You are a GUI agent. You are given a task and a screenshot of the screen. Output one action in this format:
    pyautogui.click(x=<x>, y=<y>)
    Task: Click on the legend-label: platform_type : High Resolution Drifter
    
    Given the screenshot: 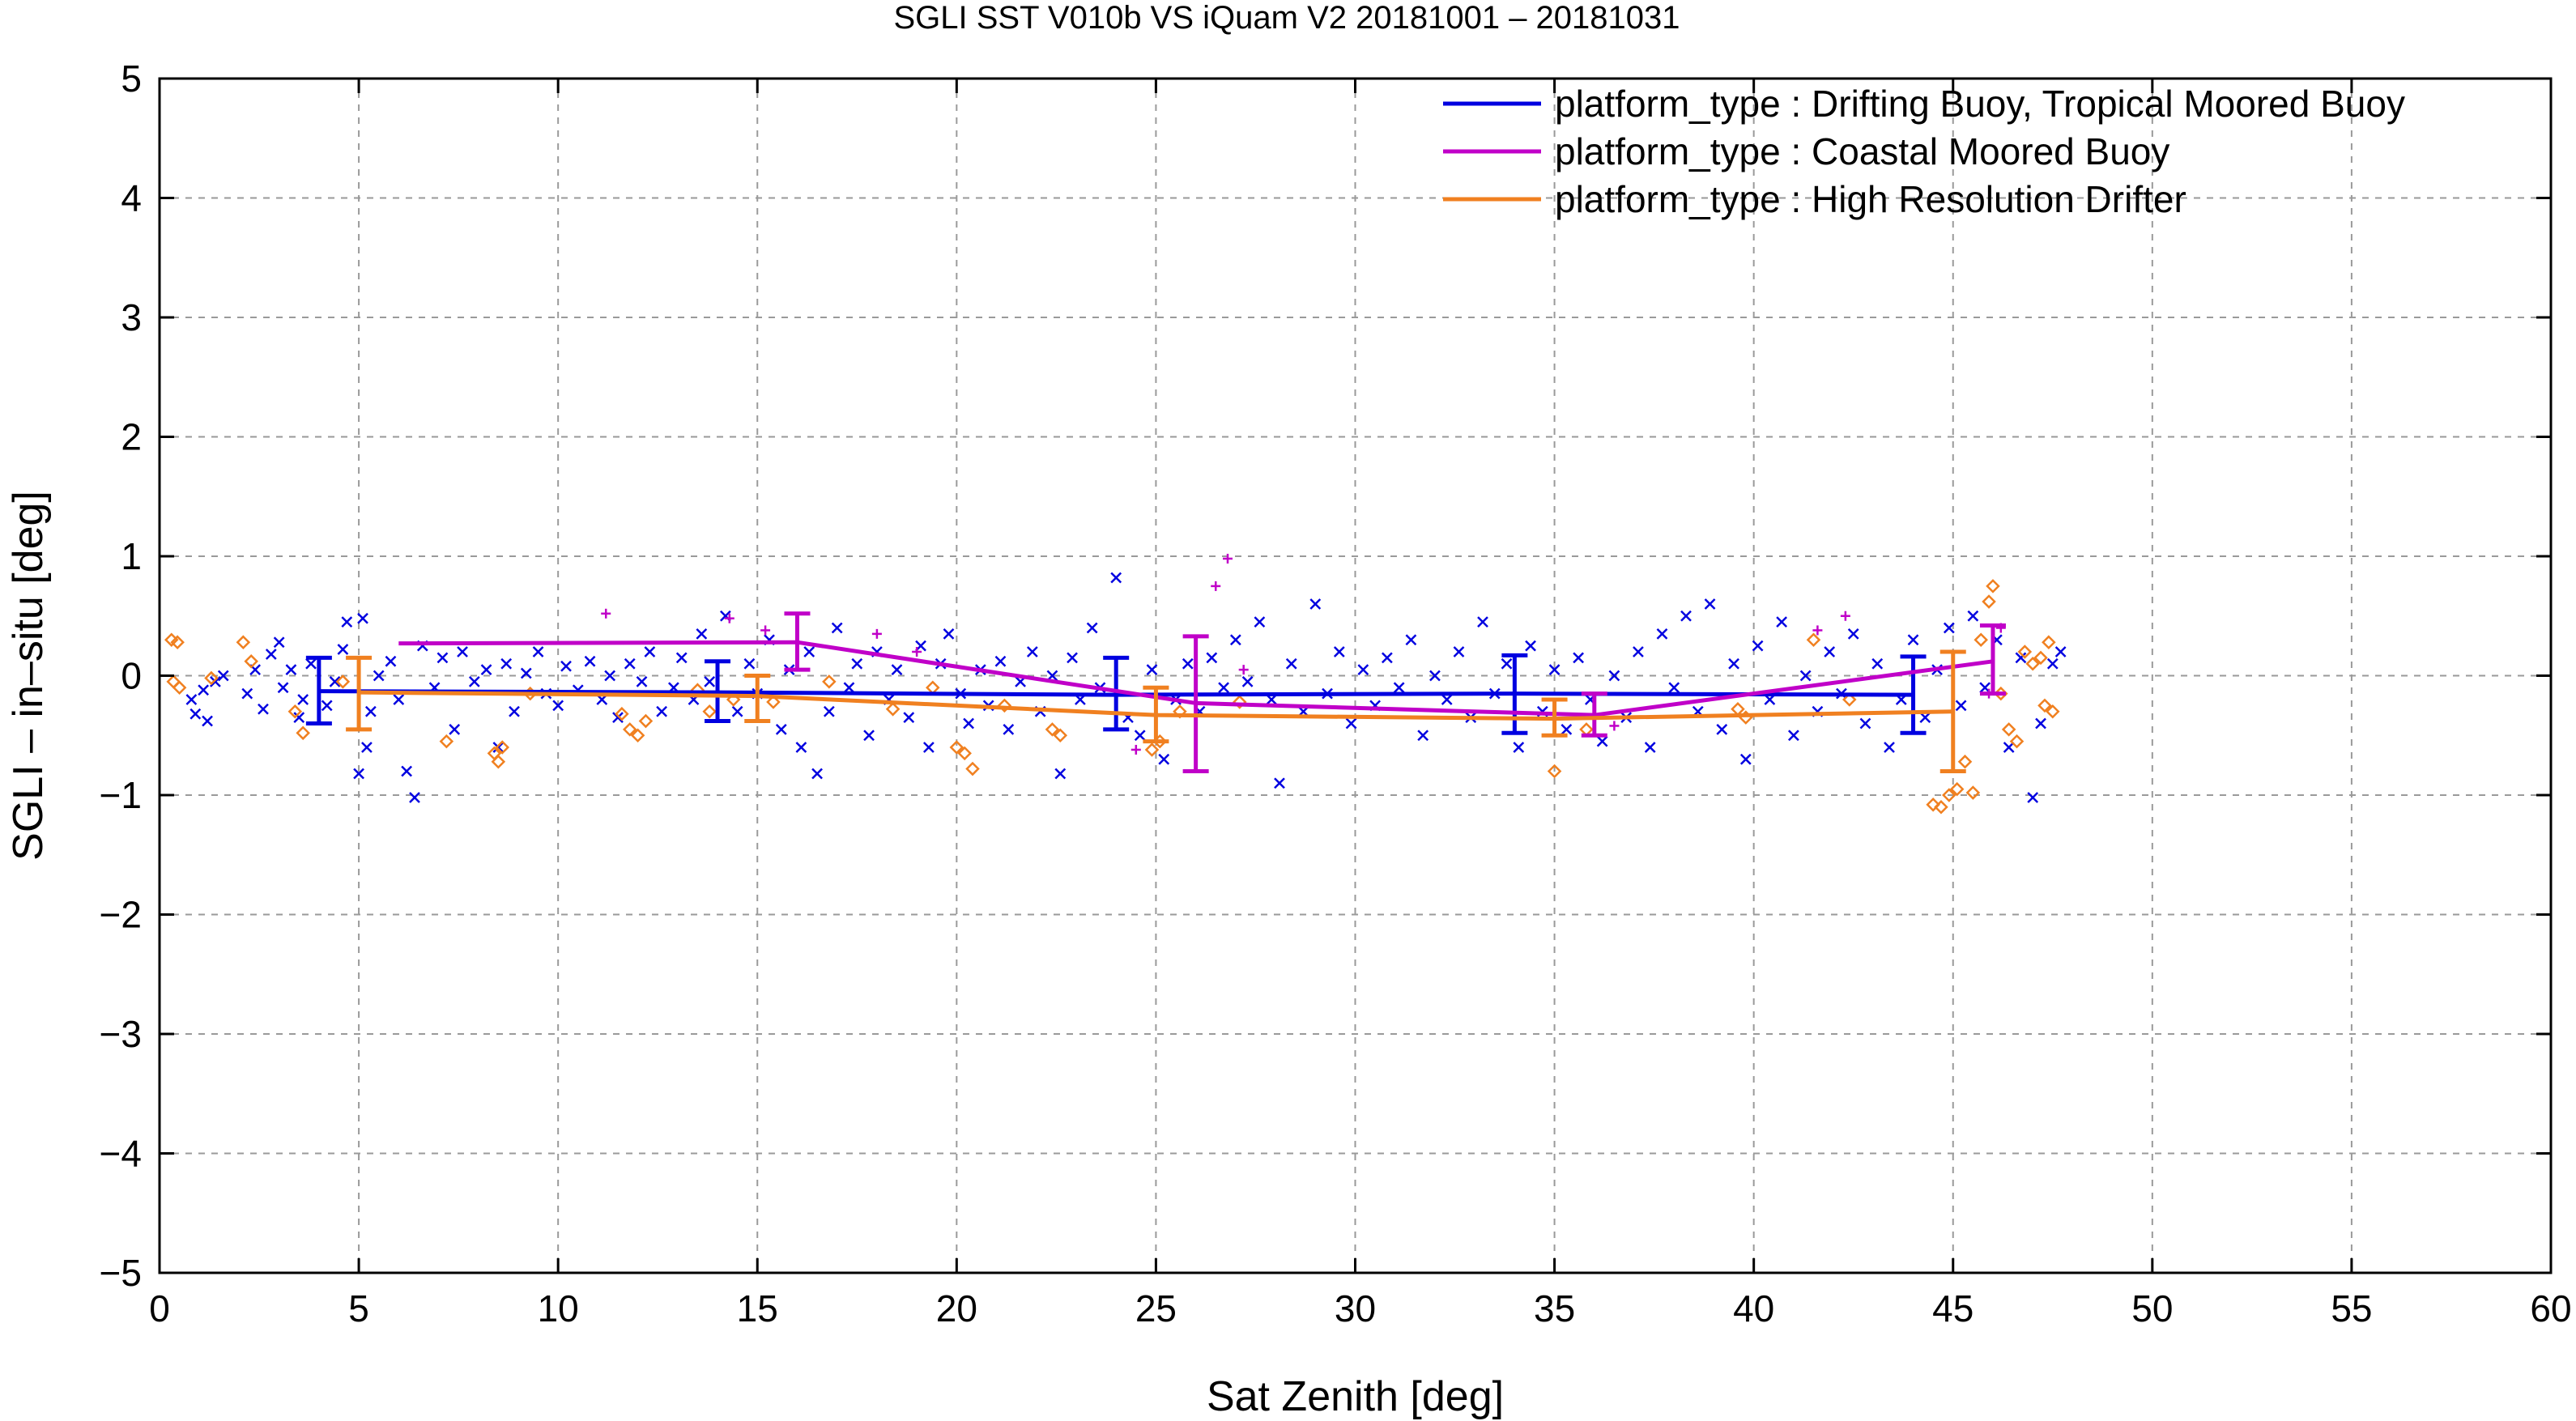 What is the action you would take?
    pyautogui.click(x=1870, y=199)
    